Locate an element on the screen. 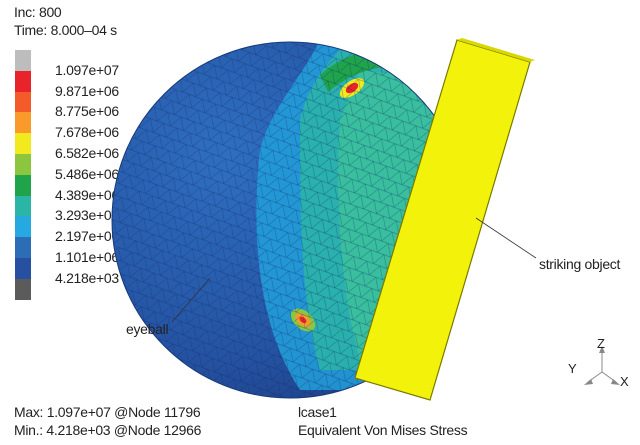 The image size is (640, 445). axis-z-label: Z is located at coordinates (601, 343).